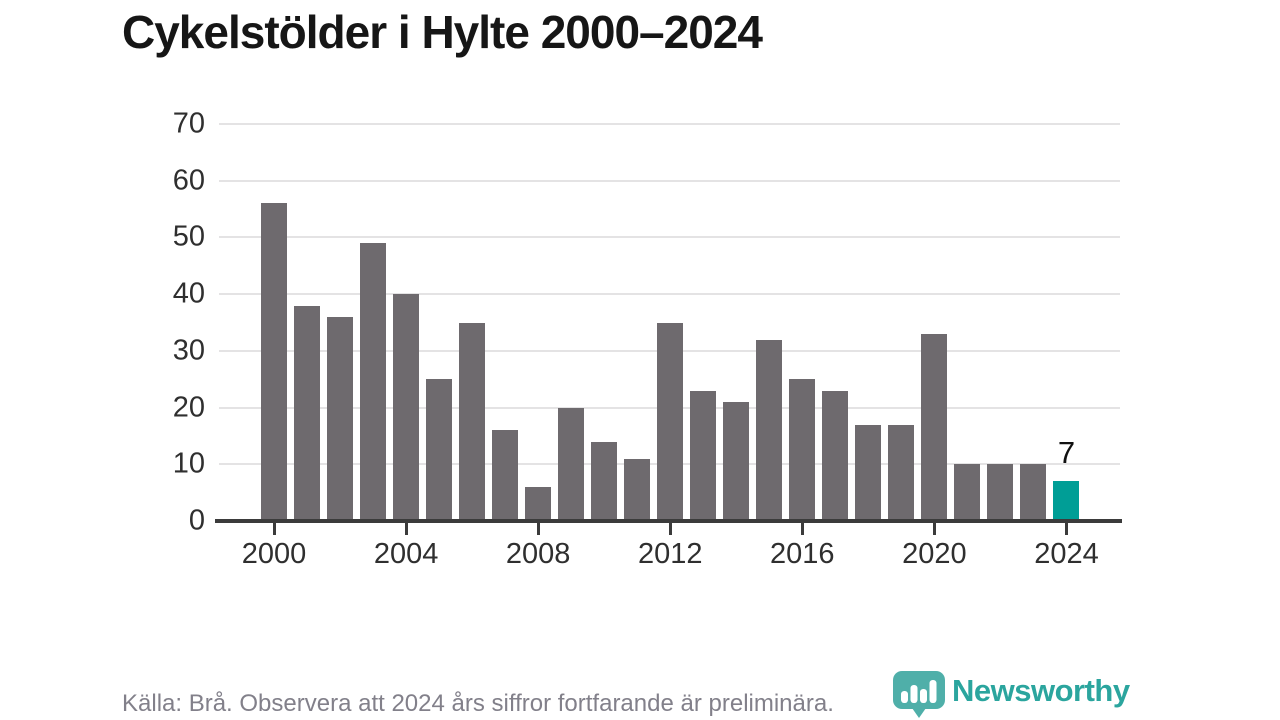 The height and width of the screenshot is (720, 1280). What do you see at coordinates (1041, 690) in the screenshot?
I see `brand-name: Newsworthy` at bounding box center [1041, 690].